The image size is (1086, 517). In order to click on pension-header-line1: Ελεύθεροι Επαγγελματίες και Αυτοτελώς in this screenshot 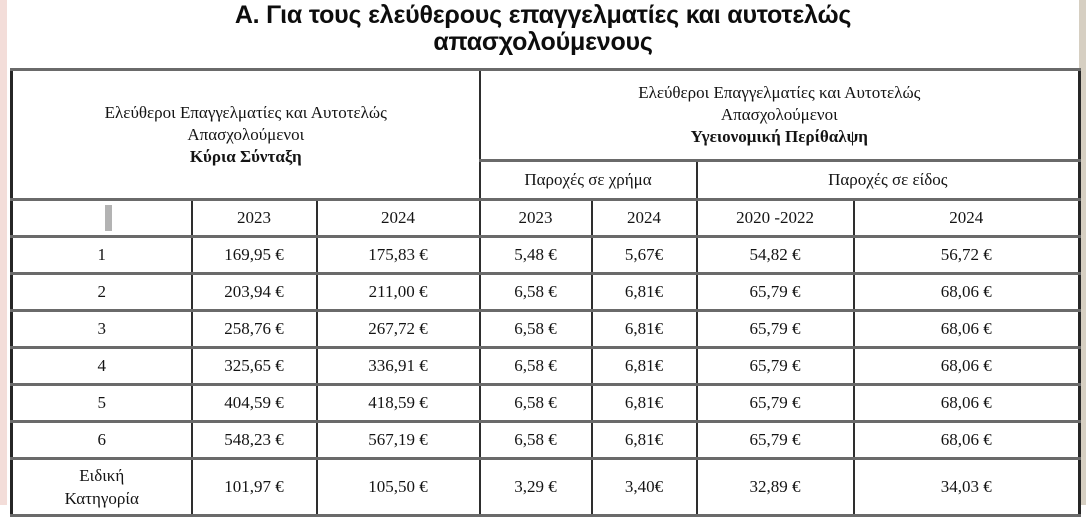, I will do `click(245, 112)`.